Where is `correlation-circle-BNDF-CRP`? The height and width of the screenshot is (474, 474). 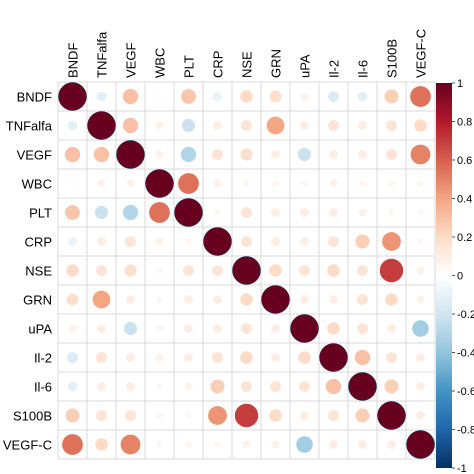
correlation-circle-BNDF-CRP is located at coordinates (217, 96).